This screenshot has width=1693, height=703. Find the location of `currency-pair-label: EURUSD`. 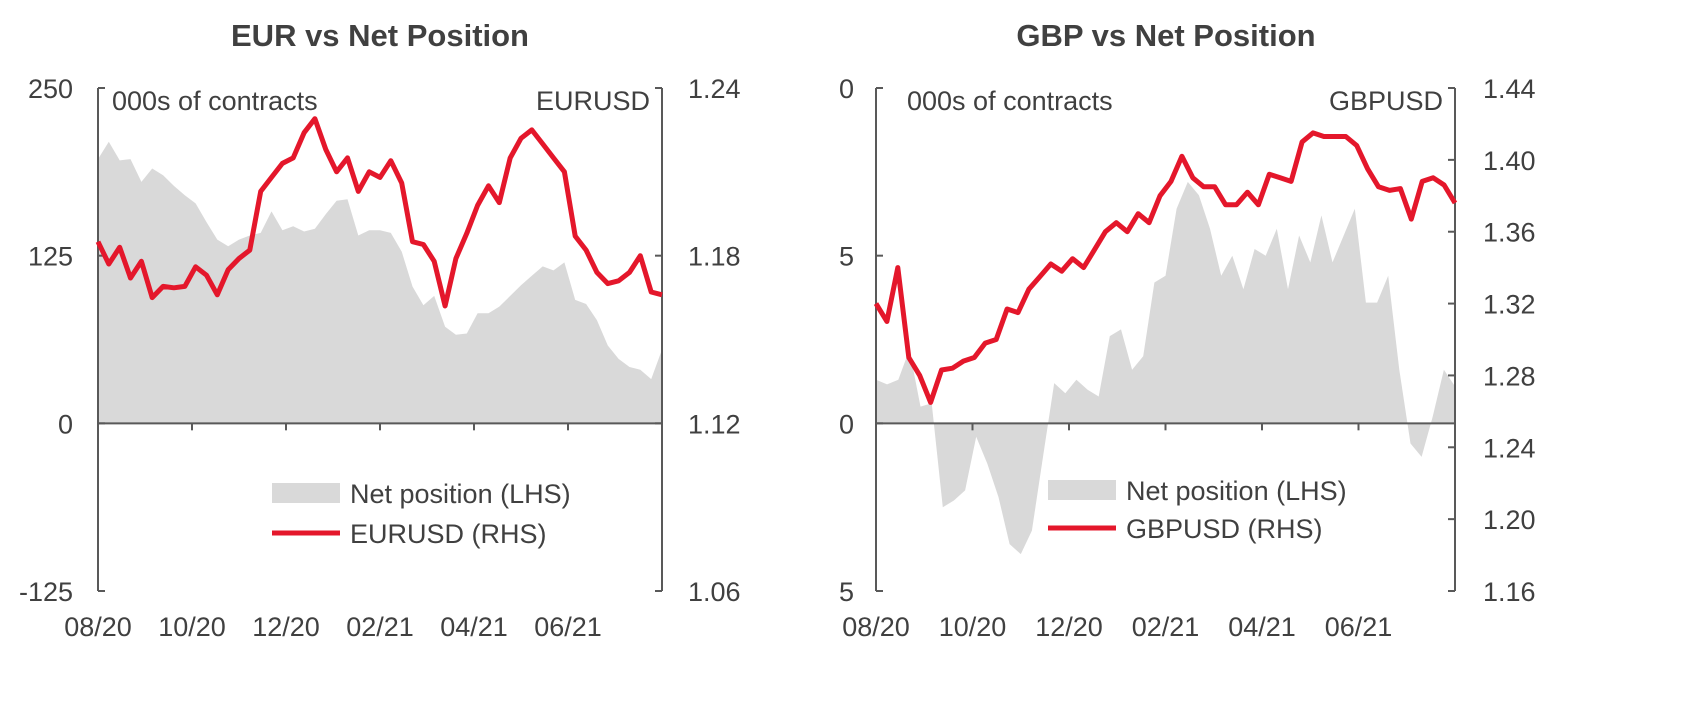

currency-pair-label: EURUSD is located at coordinates (593, 101).